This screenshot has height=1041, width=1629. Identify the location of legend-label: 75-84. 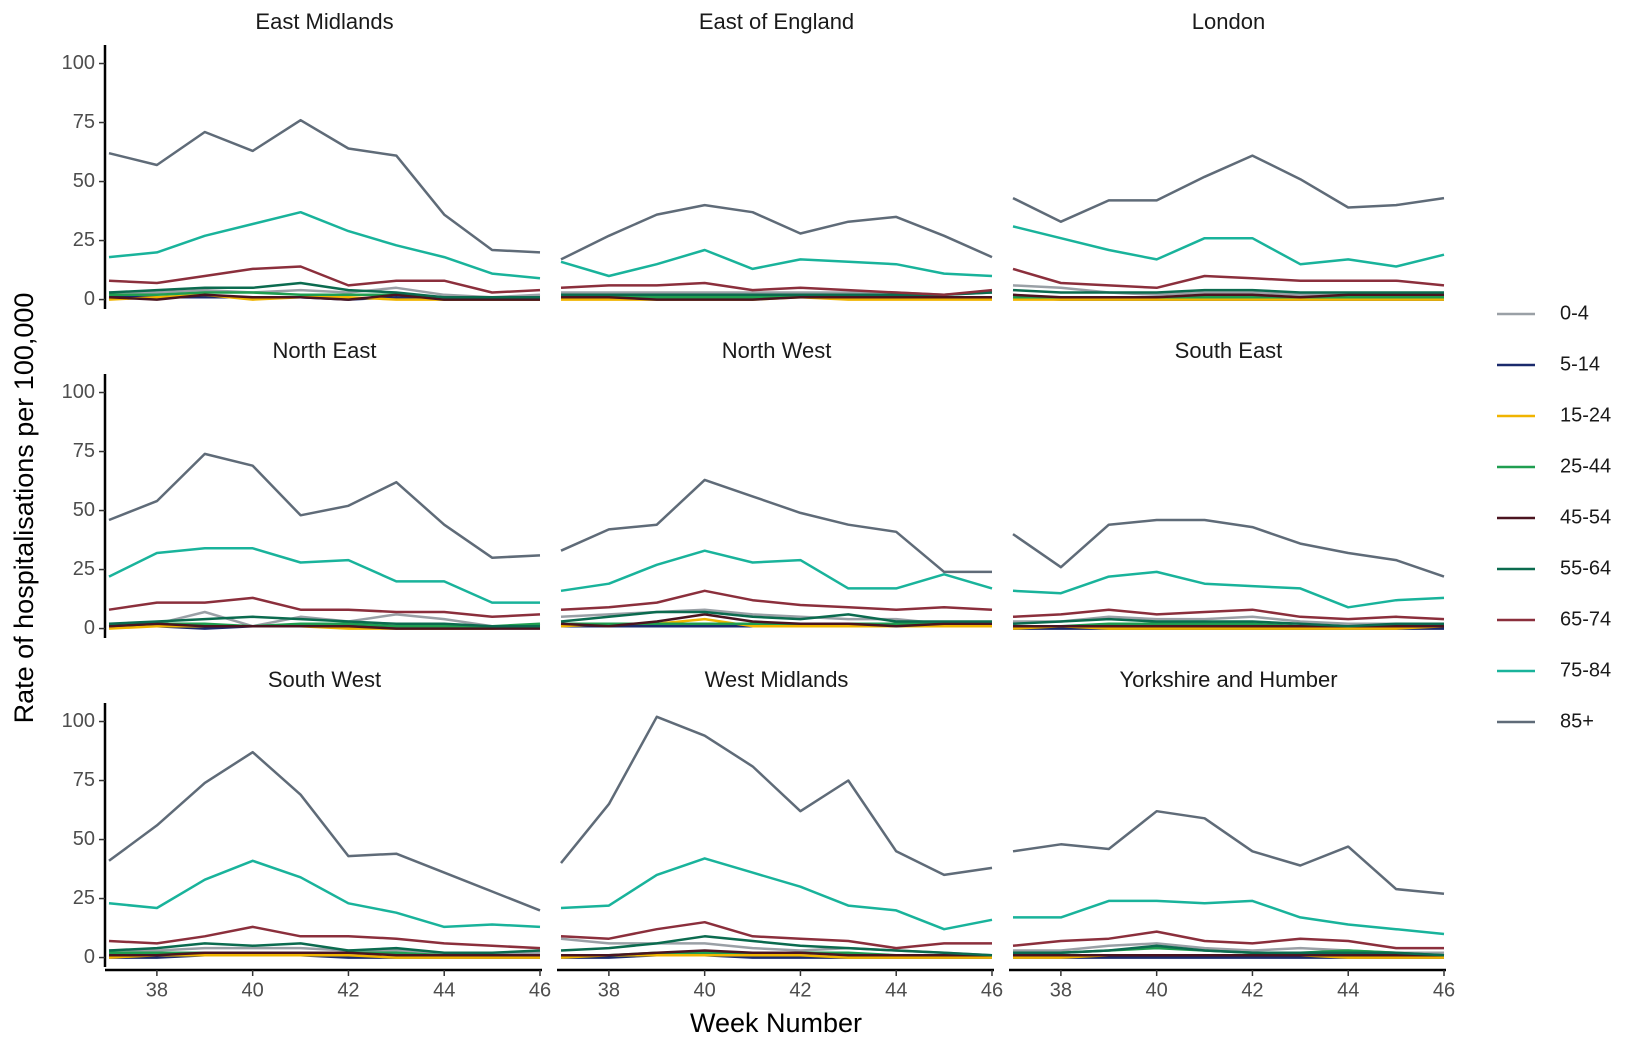
(1585, 670).